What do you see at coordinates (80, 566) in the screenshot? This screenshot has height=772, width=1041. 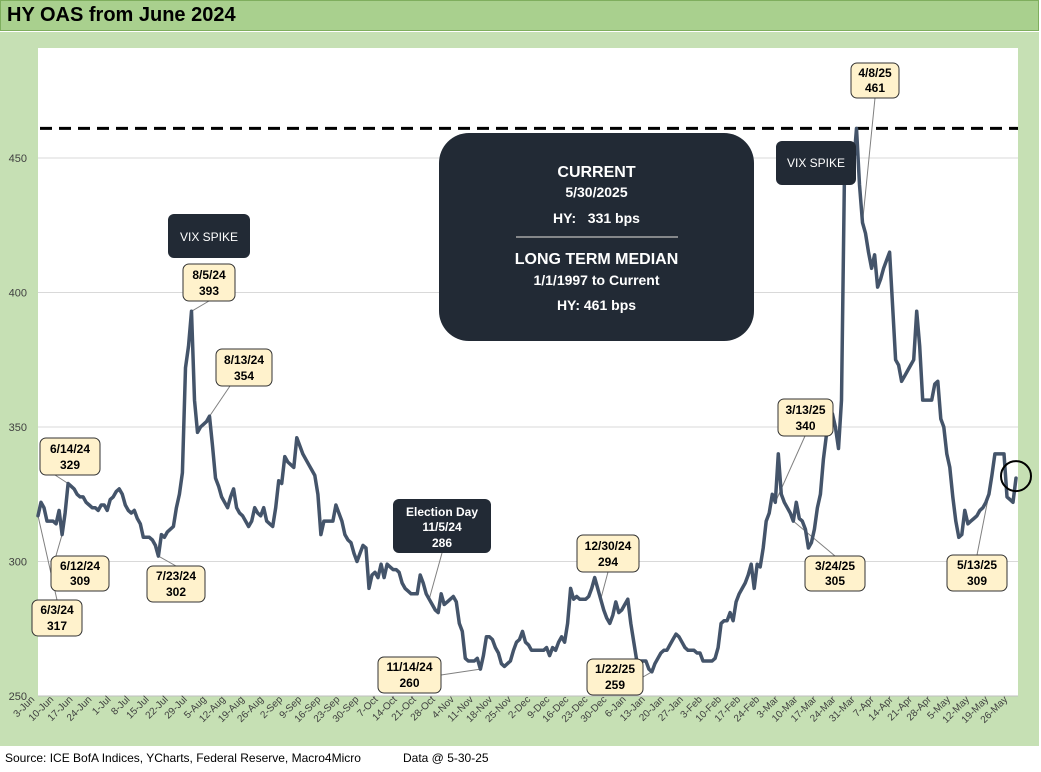 I see `svg-text: 6/12/24` at bounding box center [80, 566].